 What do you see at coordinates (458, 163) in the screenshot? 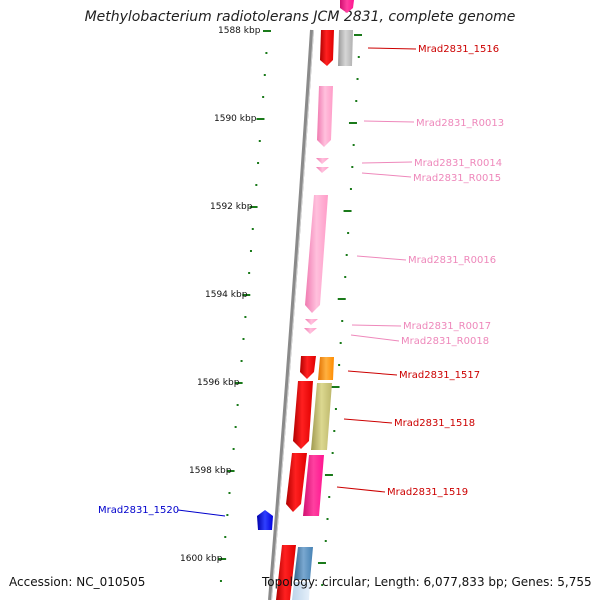
I see `gene-label: Mrad2831_R0014` at bounding box center [458, 163].